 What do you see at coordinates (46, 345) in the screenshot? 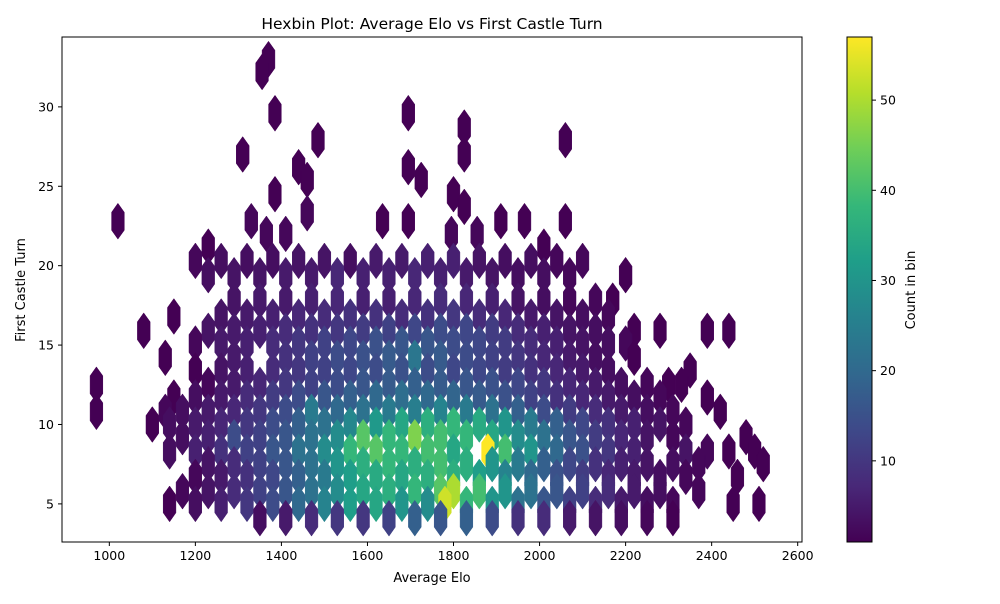
I see `y-tick-label: 15` at bounding box center [46, 345].